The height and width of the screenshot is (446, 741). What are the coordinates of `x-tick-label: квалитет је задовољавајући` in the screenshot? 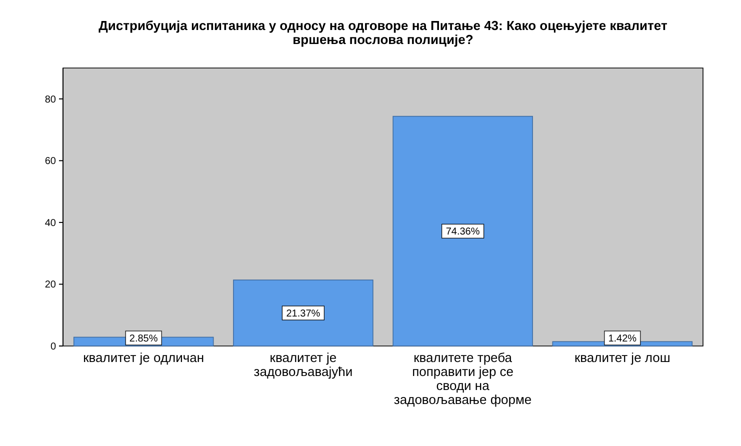 It's located at (303, 364).